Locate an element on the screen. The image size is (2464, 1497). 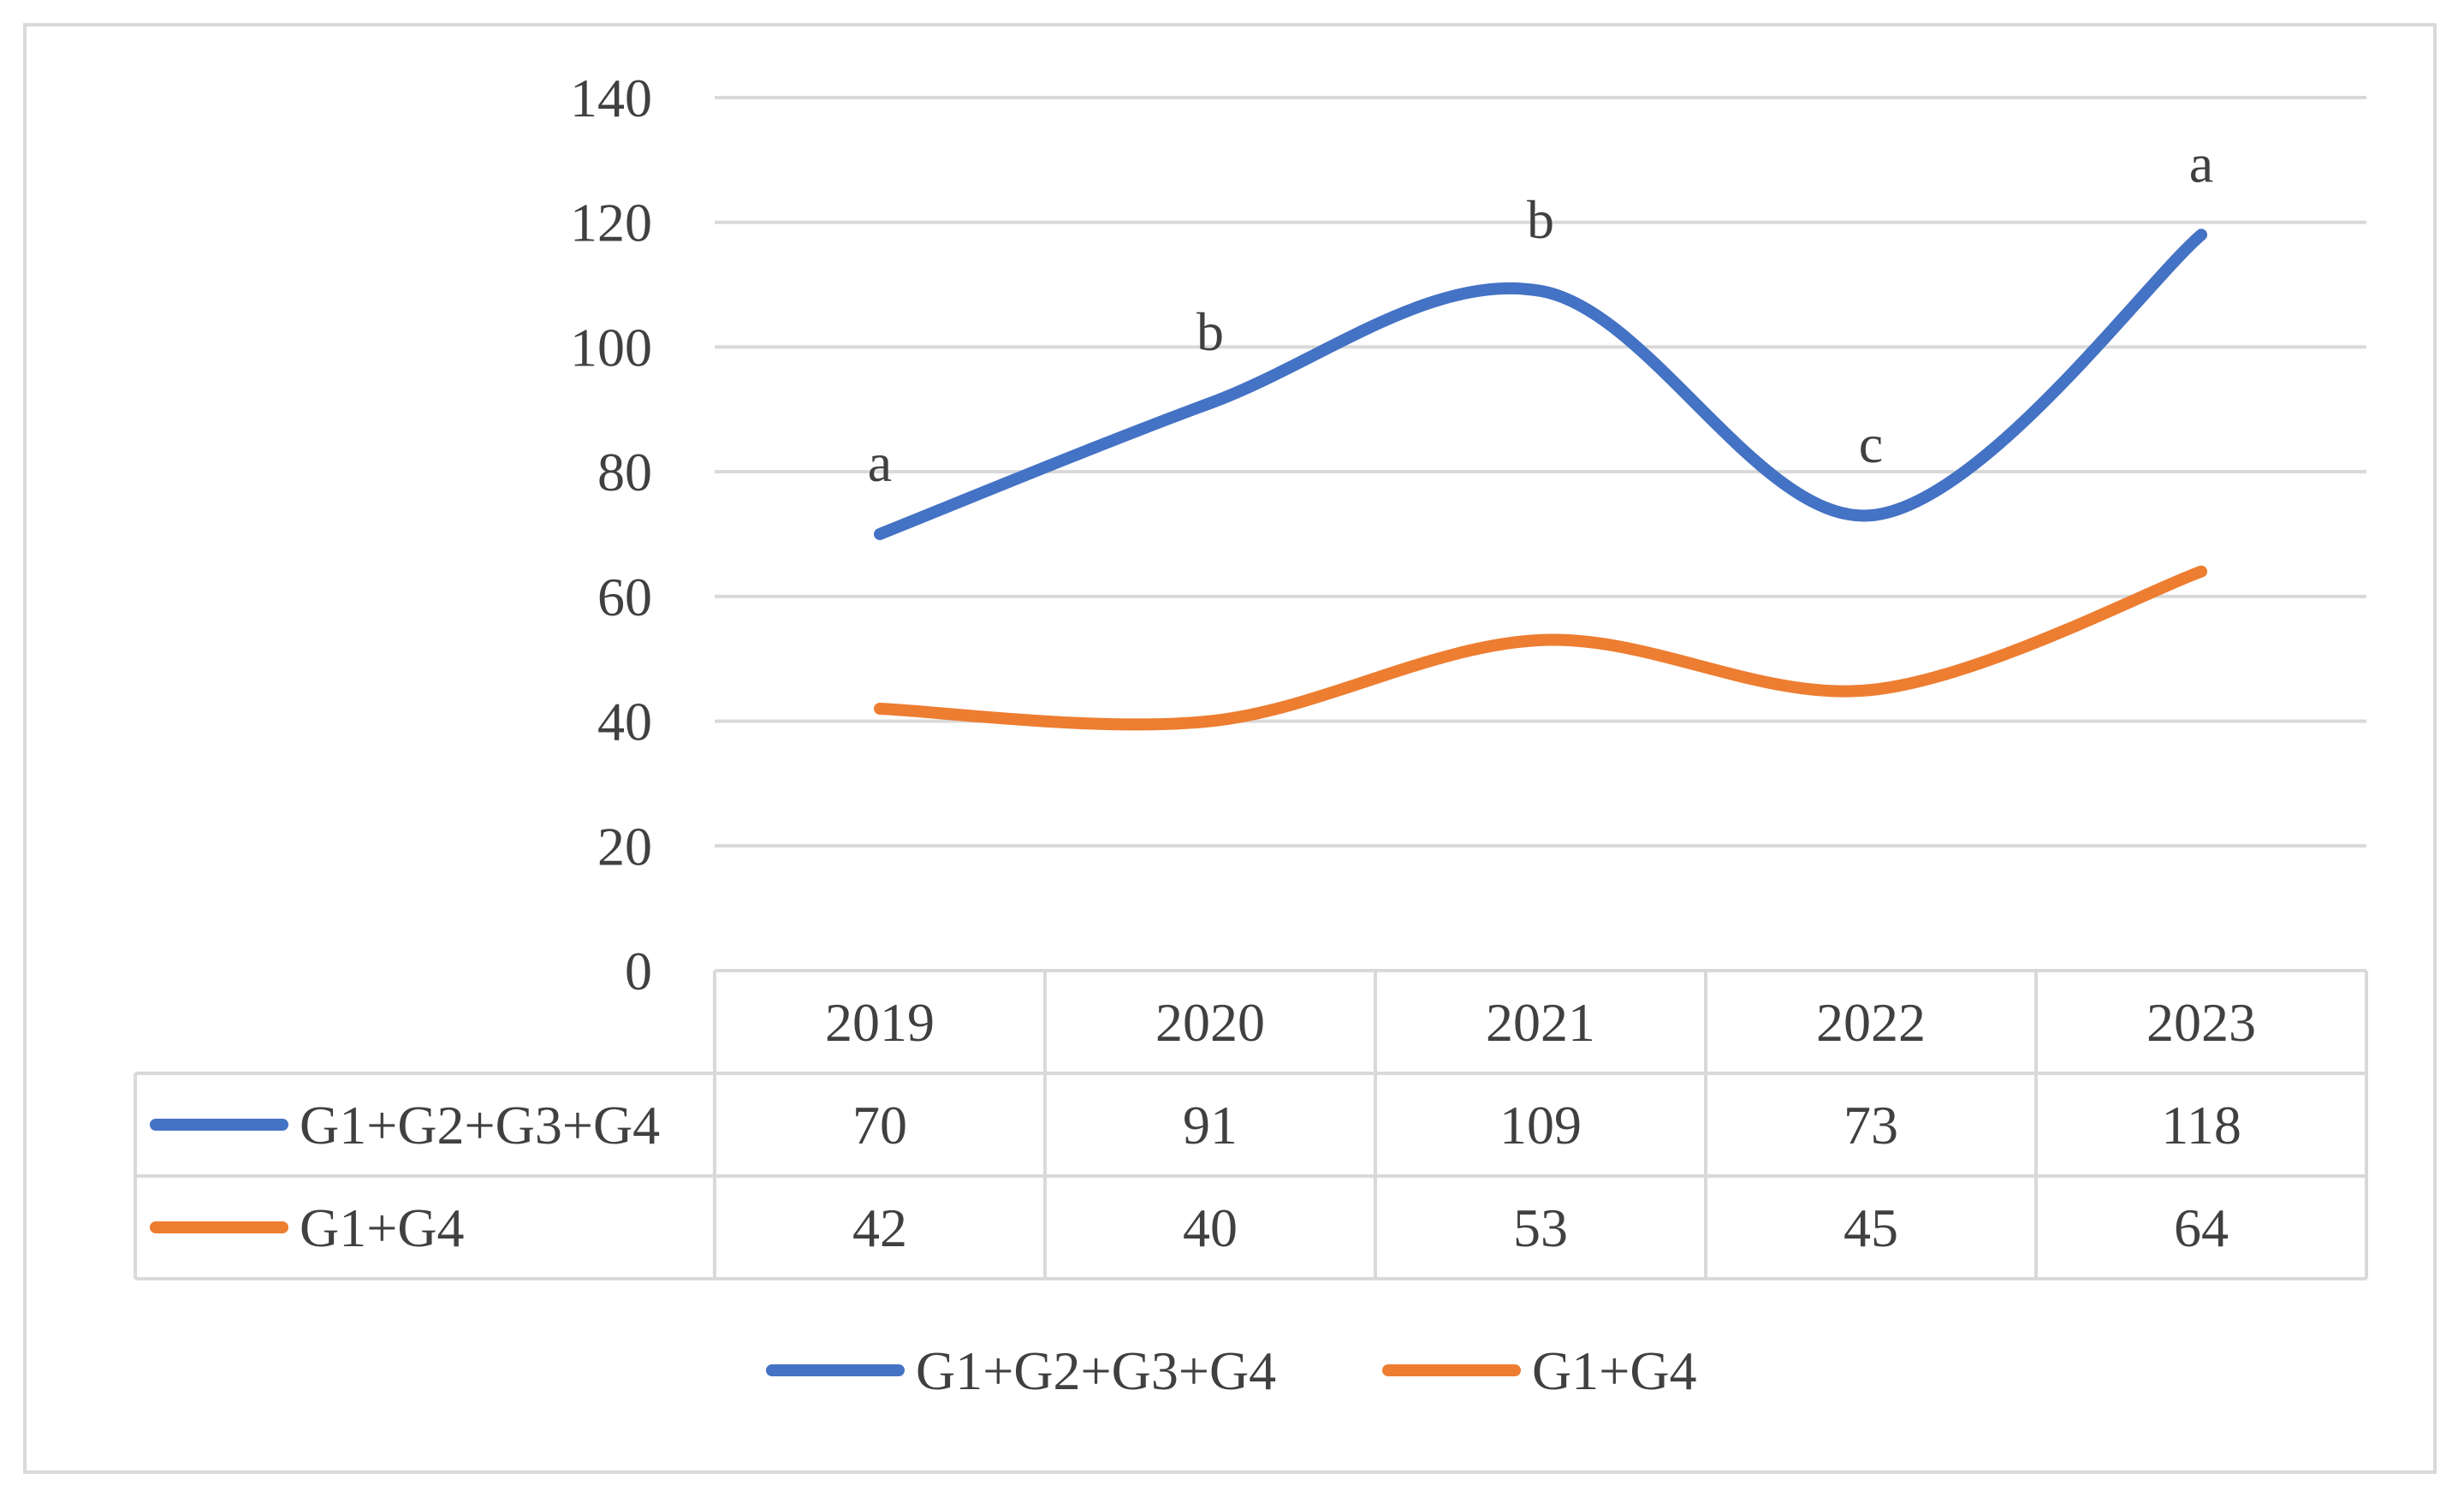
x-category-label: 2020 is located at coordinates (1210, 1022).